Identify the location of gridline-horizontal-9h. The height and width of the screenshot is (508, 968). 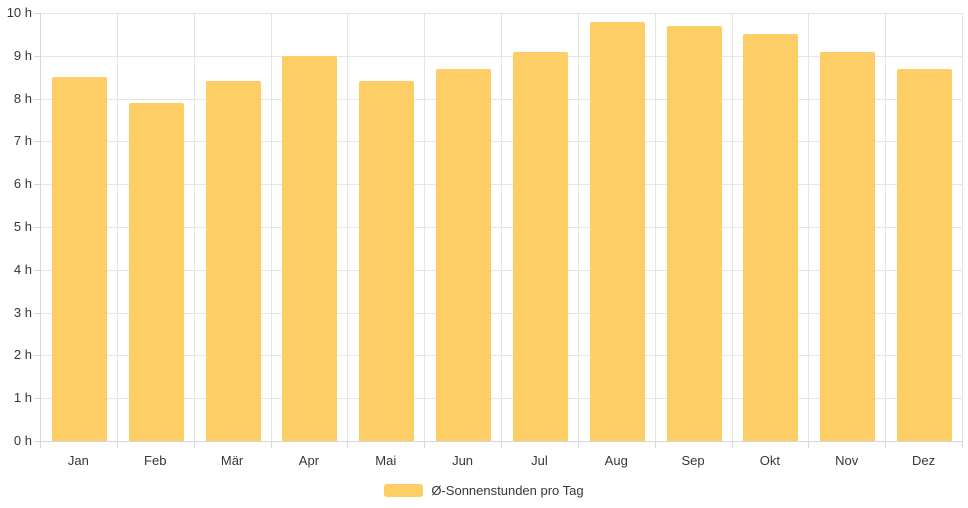
(502, 56).